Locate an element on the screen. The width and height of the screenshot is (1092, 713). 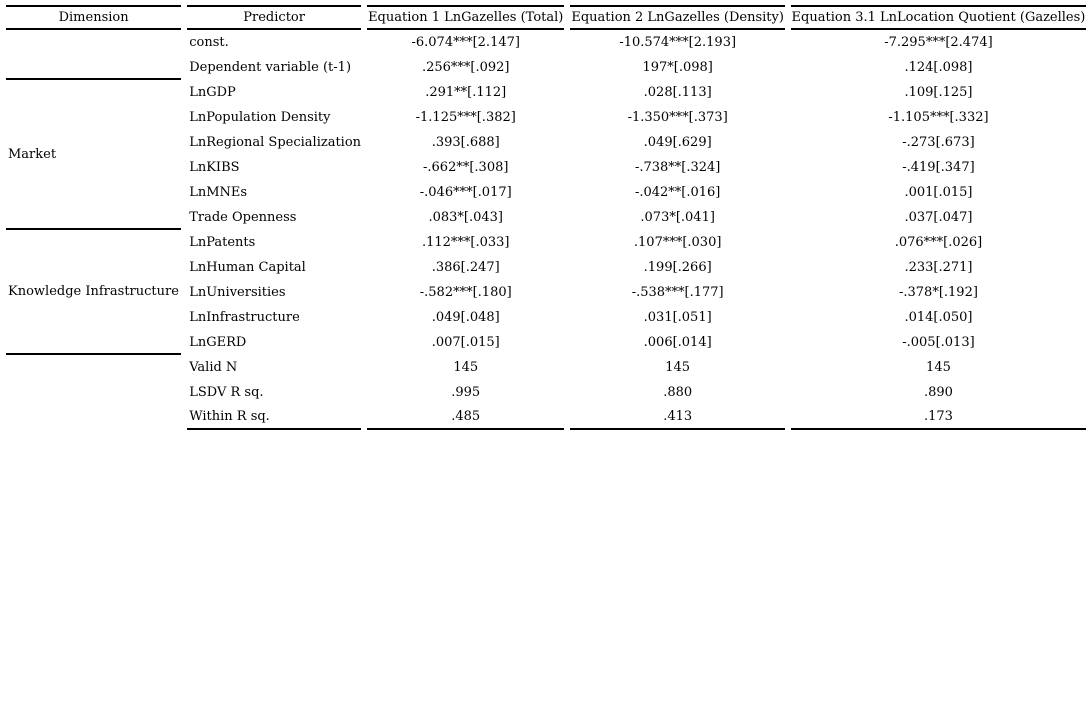
value-cell: .076***[.026] is located at coordinates (938, 242).